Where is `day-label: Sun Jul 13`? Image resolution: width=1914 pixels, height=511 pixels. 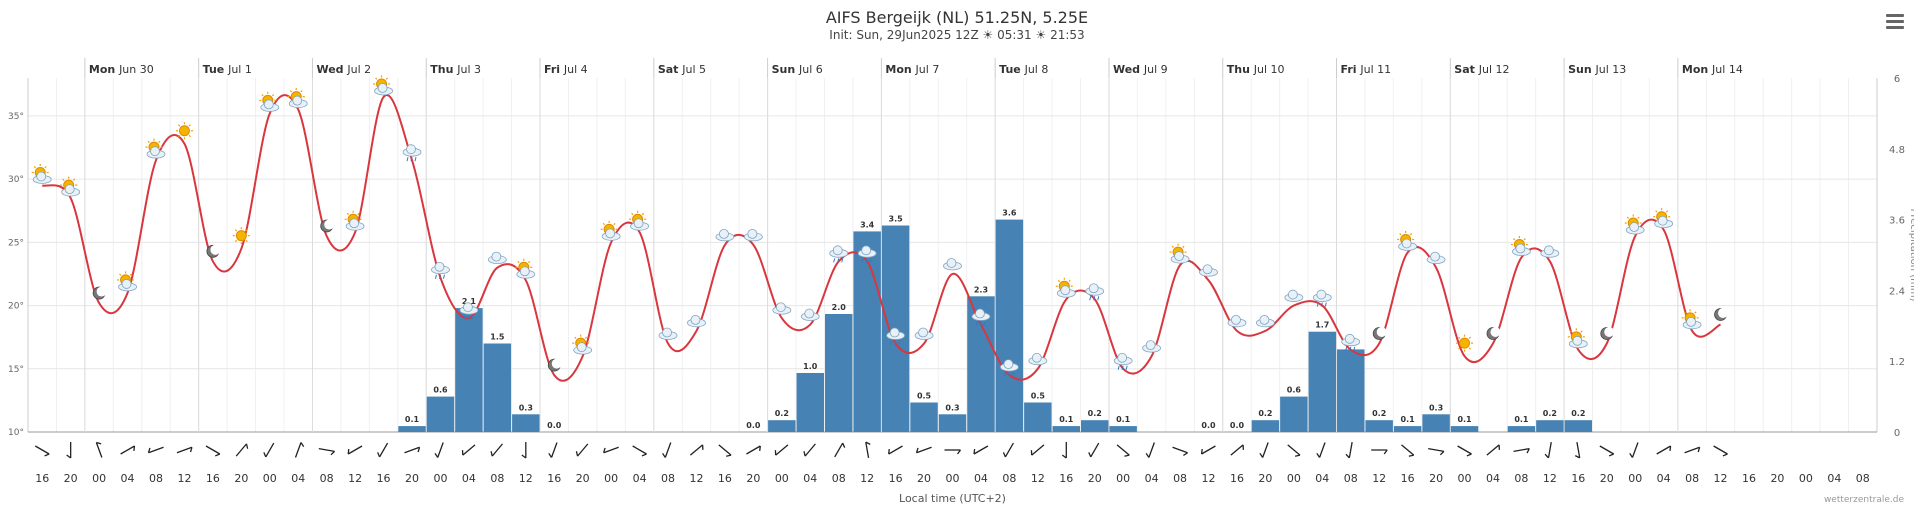 day-label: Sun Jul 13 is located at coordinates (1597, 69).